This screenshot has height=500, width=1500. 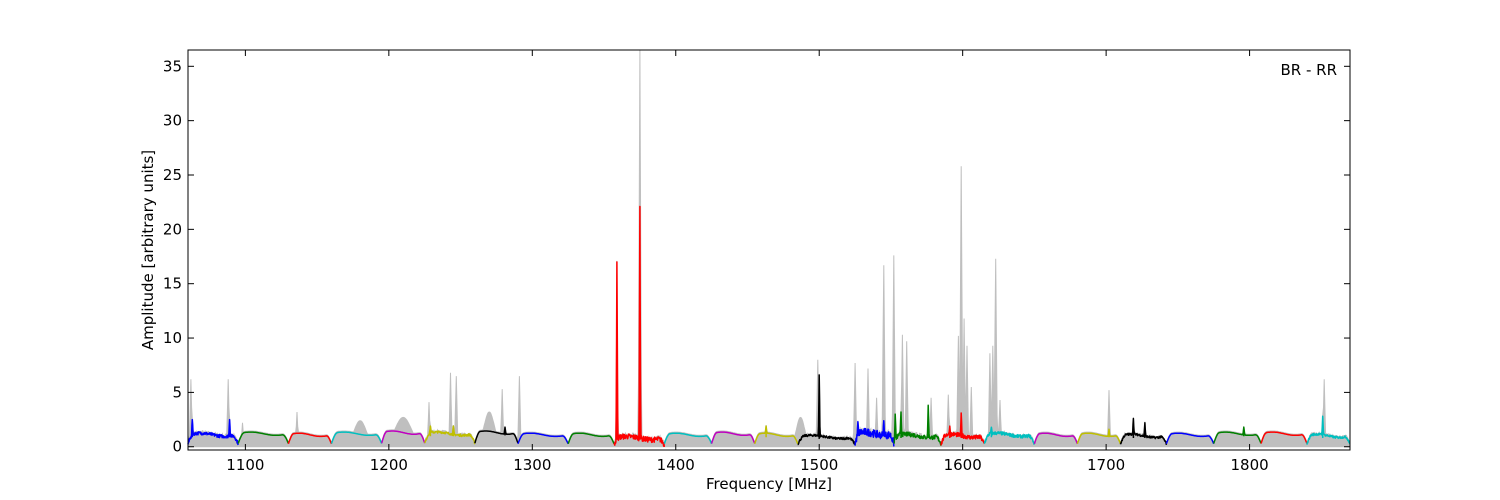 I want to click on y-tick-label: 35, so click(x=172, y=66).